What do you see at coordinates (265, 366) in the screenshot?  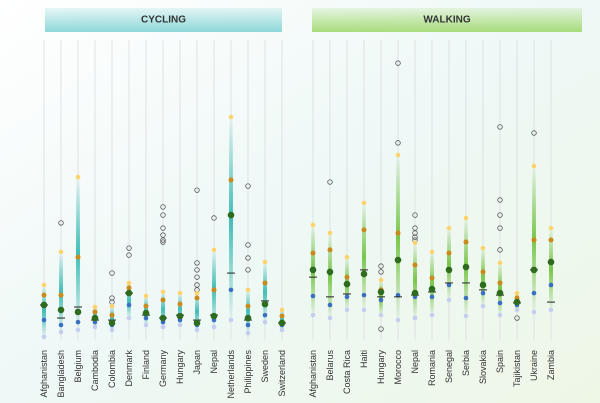 I see `category-label: Sweden` at bounding box center [265, 366].